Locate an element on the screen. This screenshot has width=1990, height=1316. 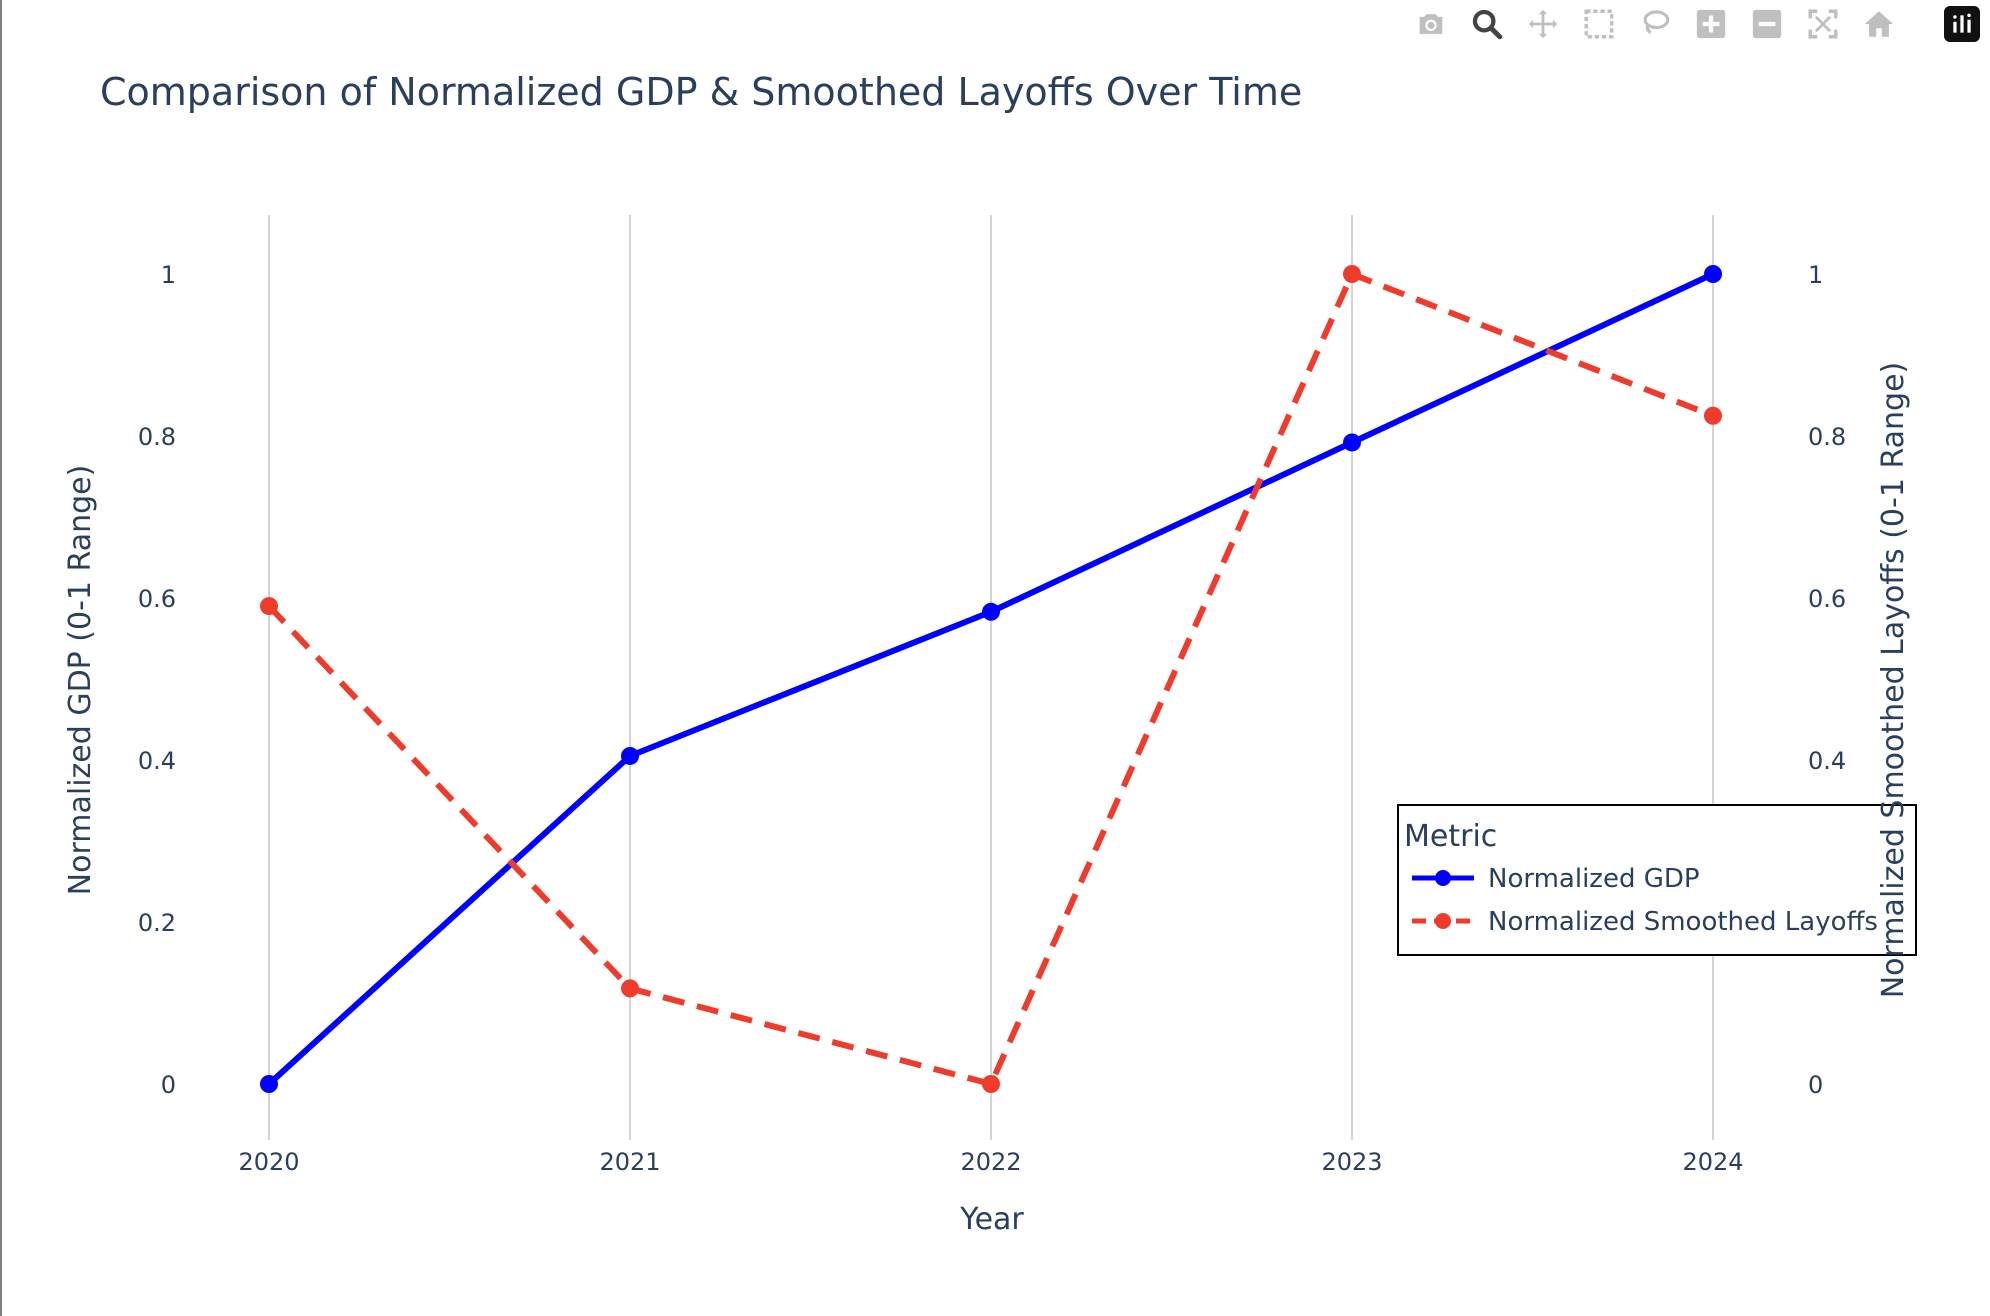
modebar is located at coordinates (1696, 24).